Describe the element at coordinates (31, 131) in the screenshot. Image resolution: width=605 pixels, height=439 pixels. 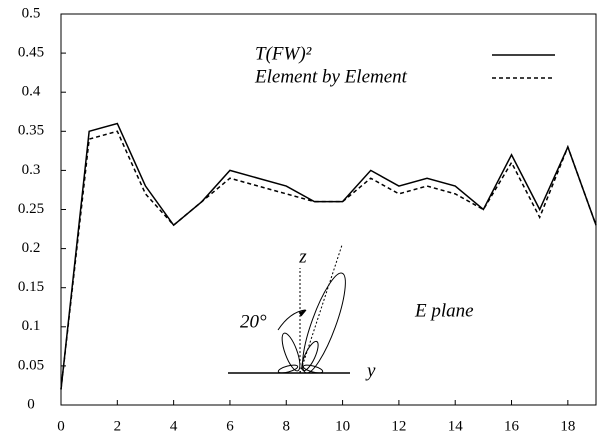
I see `y-tick-label: 0.35` at that location.